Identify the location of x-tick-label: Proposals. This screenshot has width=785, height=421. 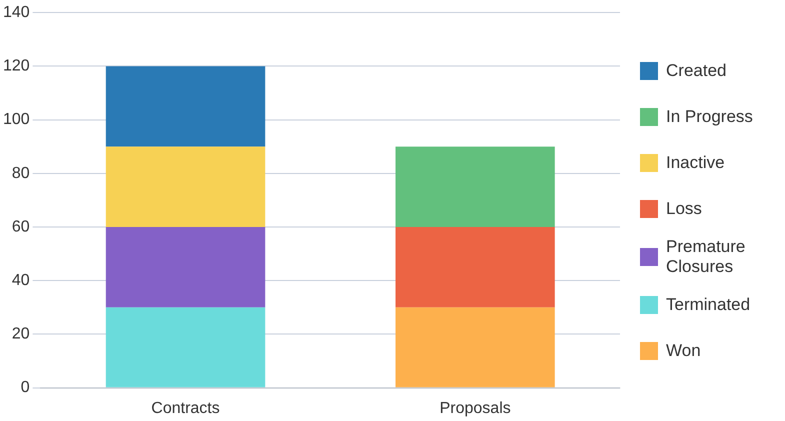
(475, 408).